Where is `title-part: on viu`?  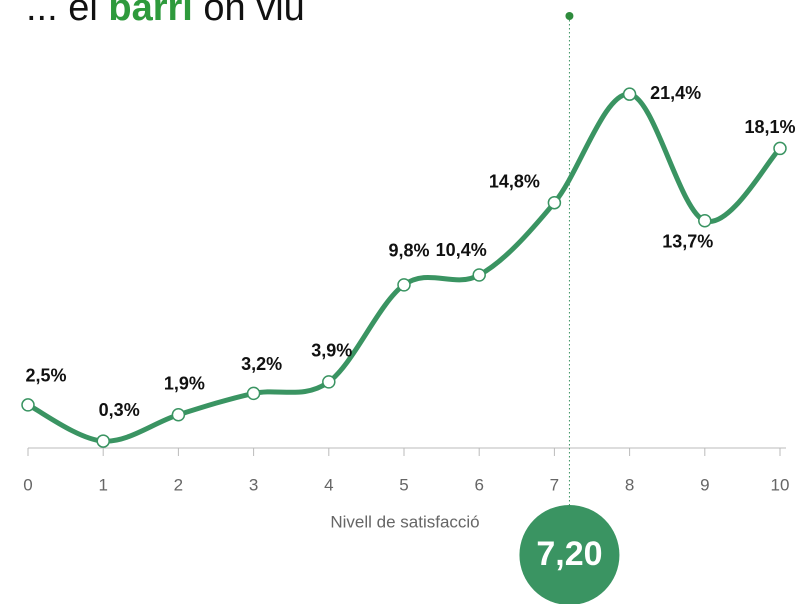
title-part: on viu is located at coordinates (249, 14).